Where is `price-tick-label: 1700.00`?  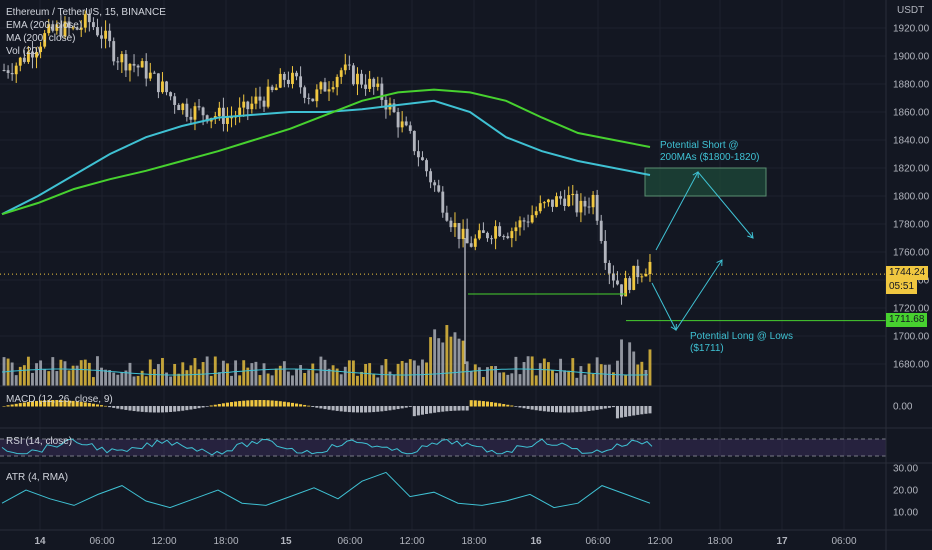
price-tick-label: 1700.00 is located at coordinates (911, 337).